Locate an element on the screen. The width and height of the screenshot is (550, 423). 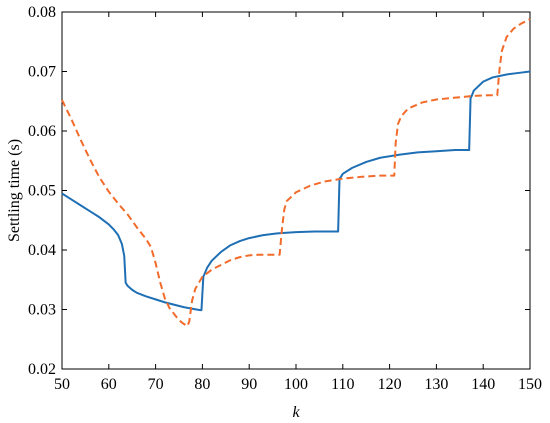
y-tick-label: 0.02 is located at coordinates (42, 369).